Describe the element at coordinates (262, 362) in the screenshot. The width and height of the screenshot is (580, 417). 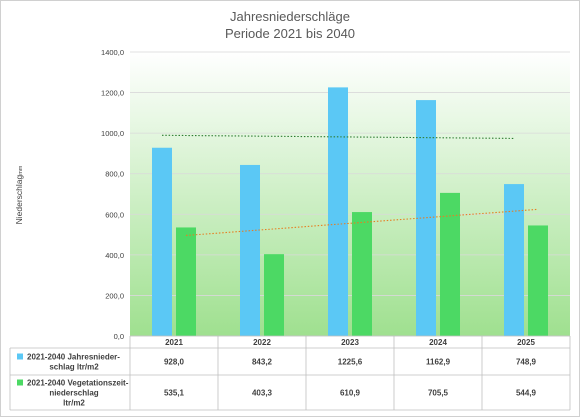
I see `data-label-jahresniederschlag-2022: 843,2` at that location.